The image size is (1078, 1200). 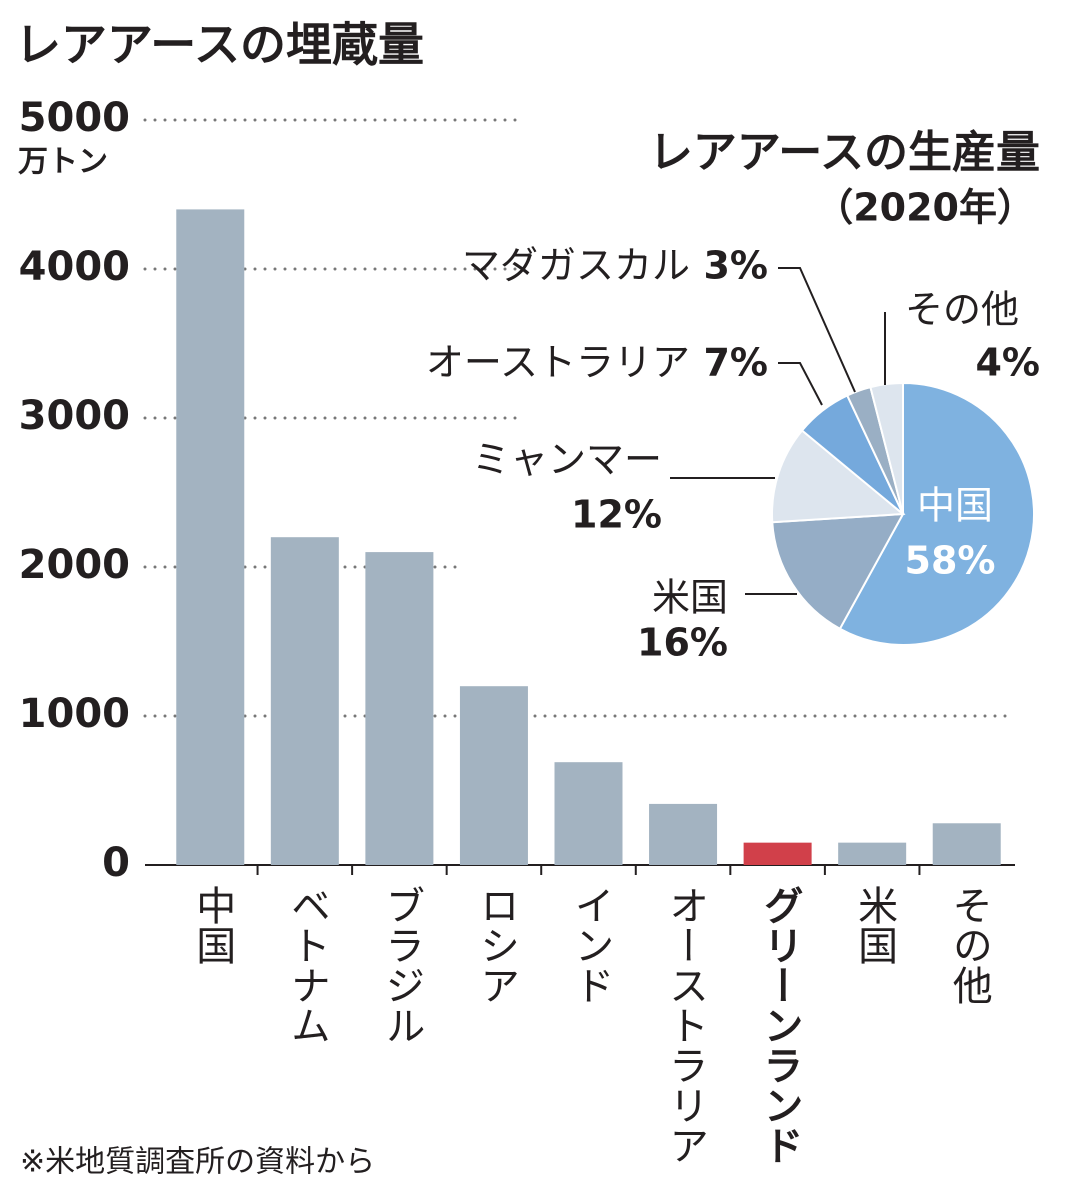 I want to click on pie-value-label: 16%, so click(x=682, y=643).